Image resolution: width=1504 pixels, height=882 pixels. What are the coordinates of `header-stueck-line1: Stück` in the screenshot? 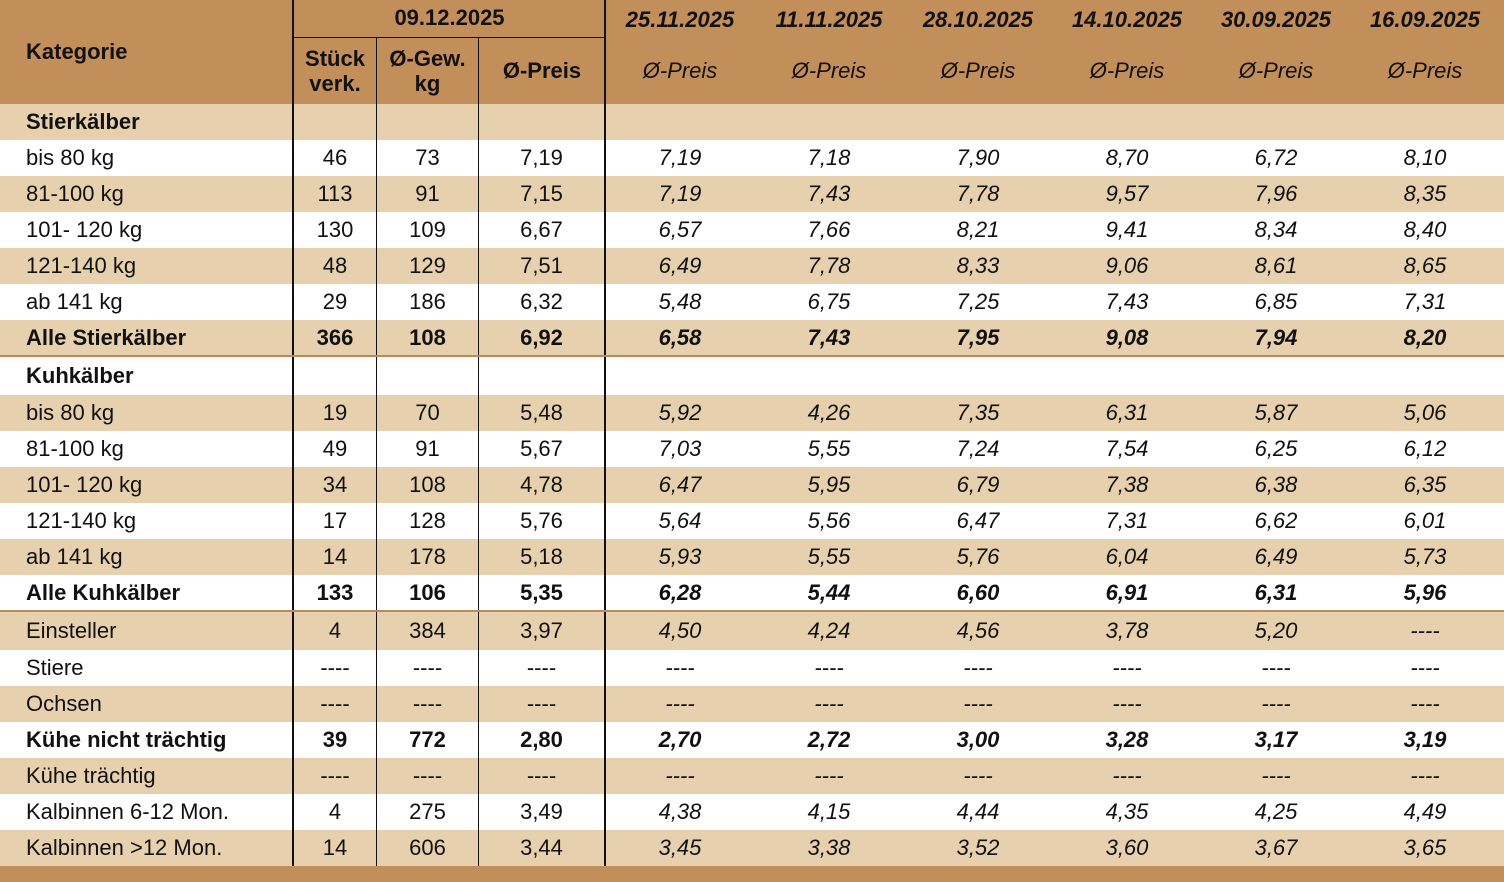 It's located at (335, 58).